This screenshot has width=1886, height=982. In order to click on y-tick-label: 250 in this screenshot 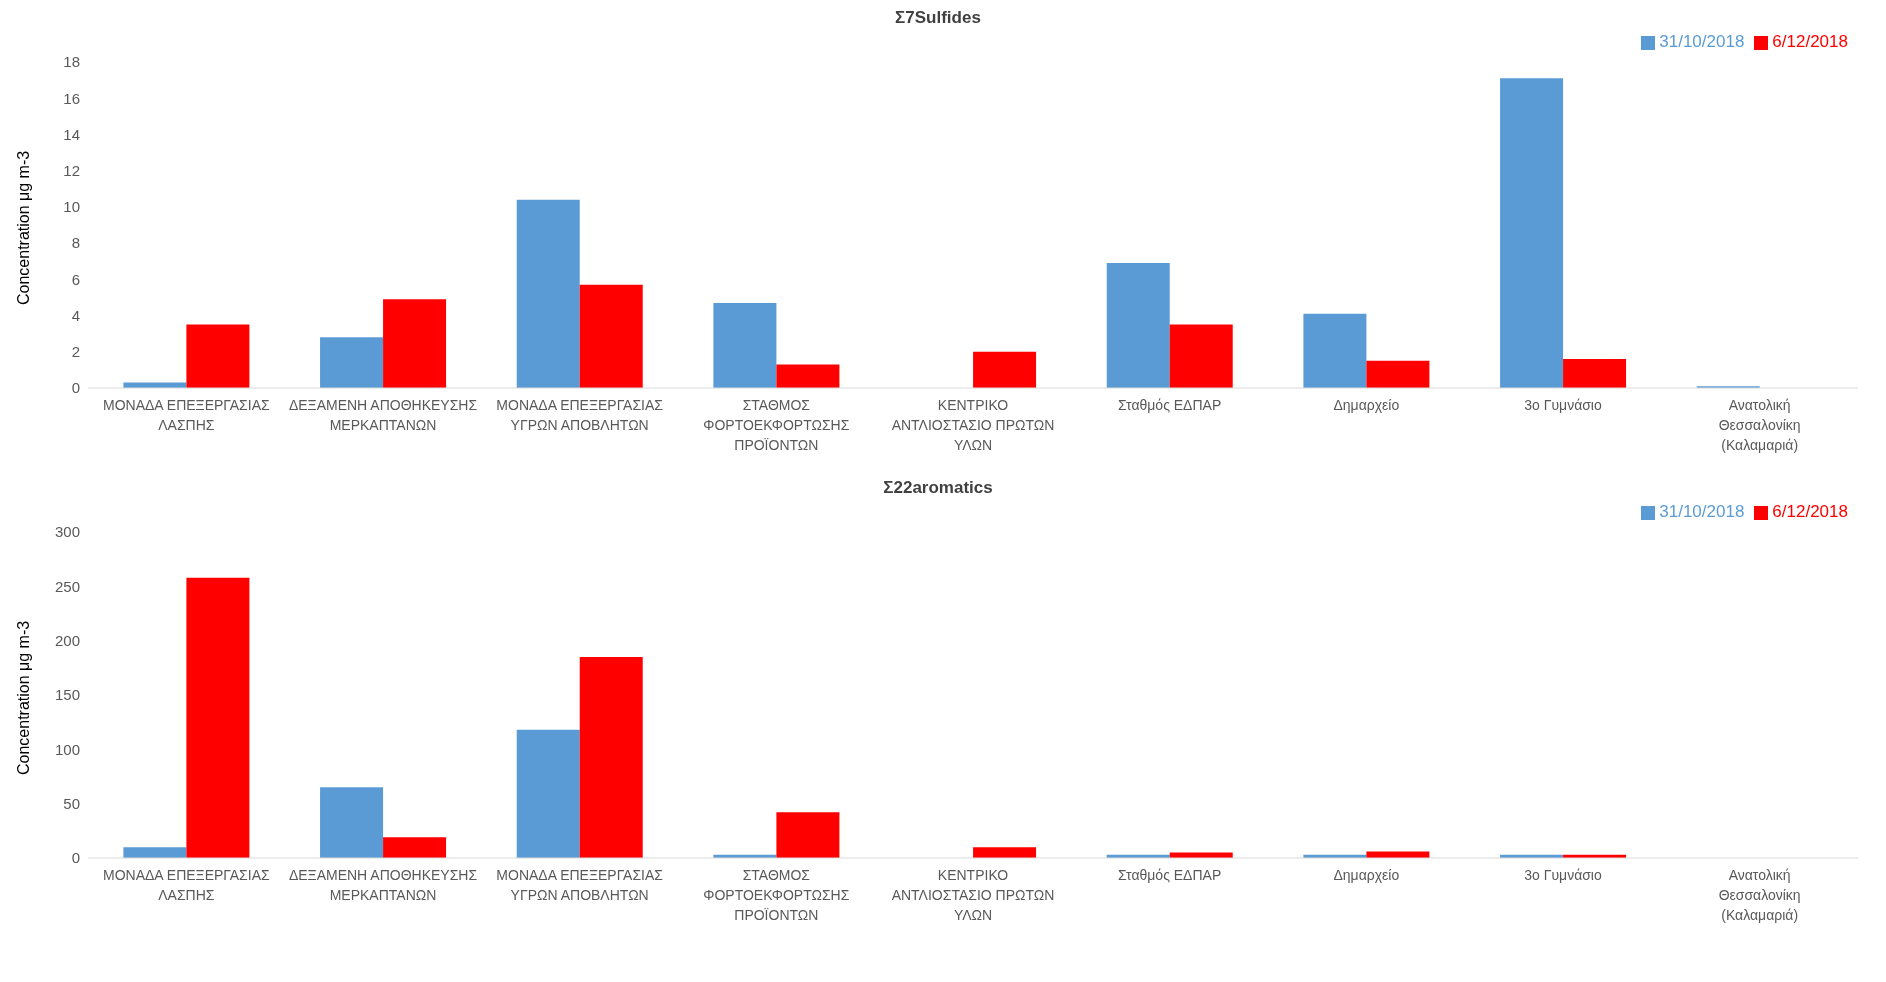, I will do `click(67, 586)`.